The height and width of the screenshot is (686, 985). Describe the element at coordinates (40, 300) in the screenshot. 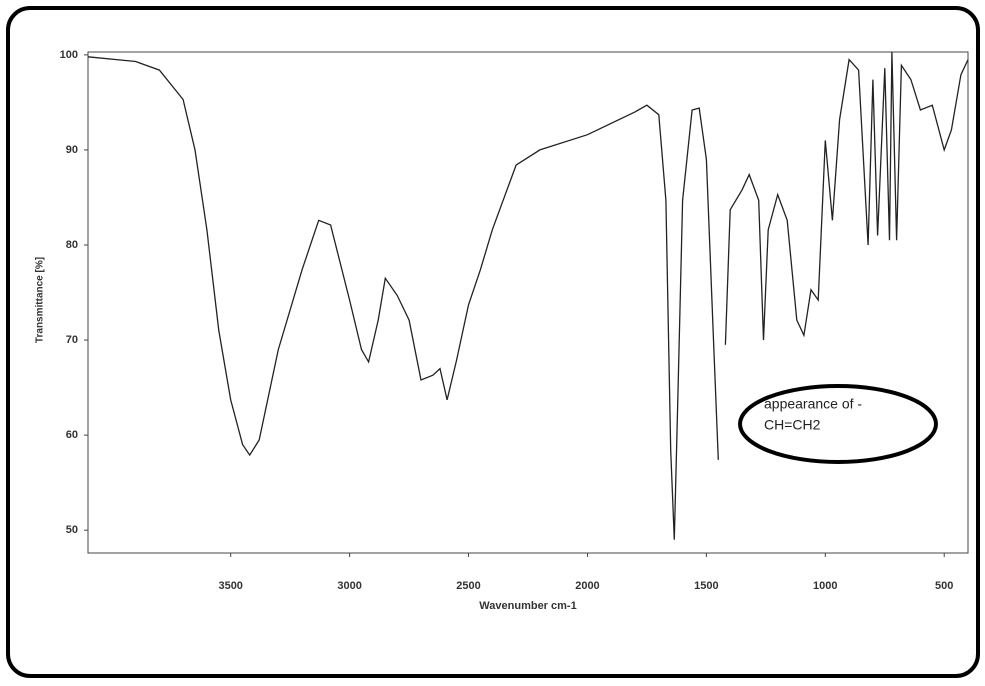

I see `y-axis-title: Transmittance [%]` at that location.